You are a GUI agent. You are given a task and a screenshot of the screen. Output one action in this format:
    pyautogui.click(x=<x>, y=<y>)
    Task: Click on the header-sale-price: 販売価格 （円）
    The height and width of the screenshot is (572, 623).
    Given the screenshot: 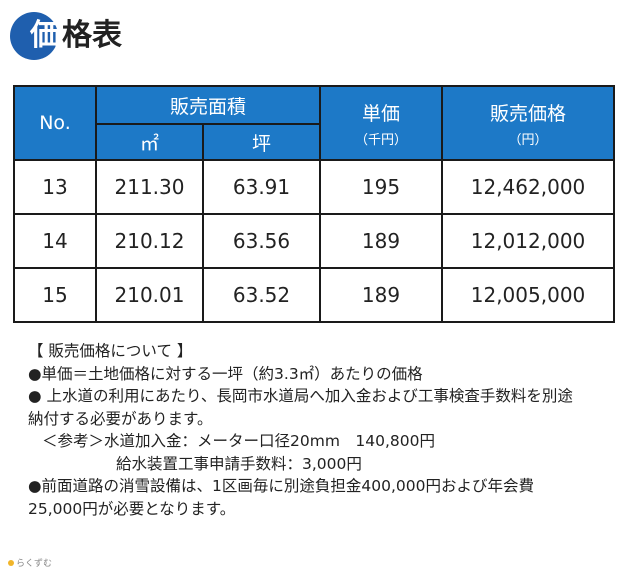 What is the action you would take?
    pyautogui.click(x=528, y=123)
    